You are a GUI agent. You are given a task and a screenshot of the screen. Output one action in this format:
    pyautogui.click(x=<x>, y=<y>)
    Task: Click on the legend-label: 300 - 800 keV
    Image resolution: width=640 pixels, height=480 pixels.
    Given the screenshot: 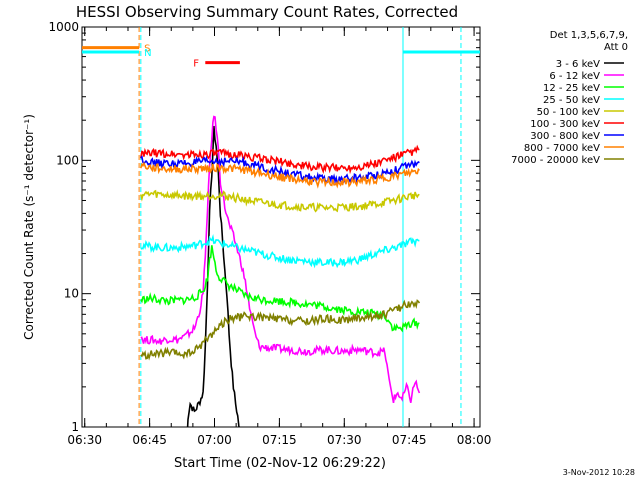 What is the action you would take?
    pyautogui.click(x=565, y=136)
    